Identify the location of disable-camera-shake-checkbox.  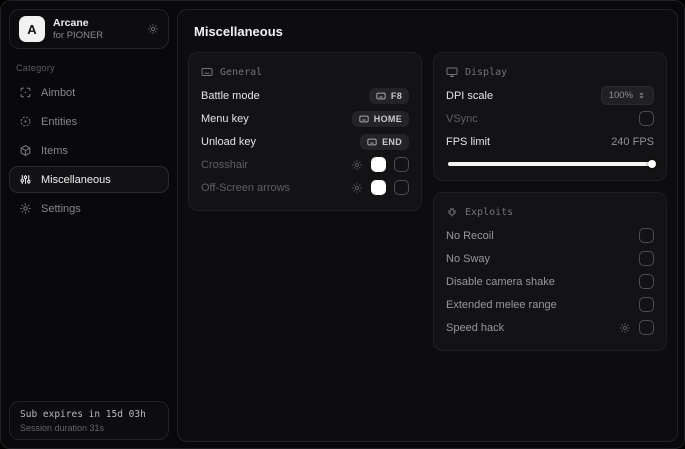
(646, 281).